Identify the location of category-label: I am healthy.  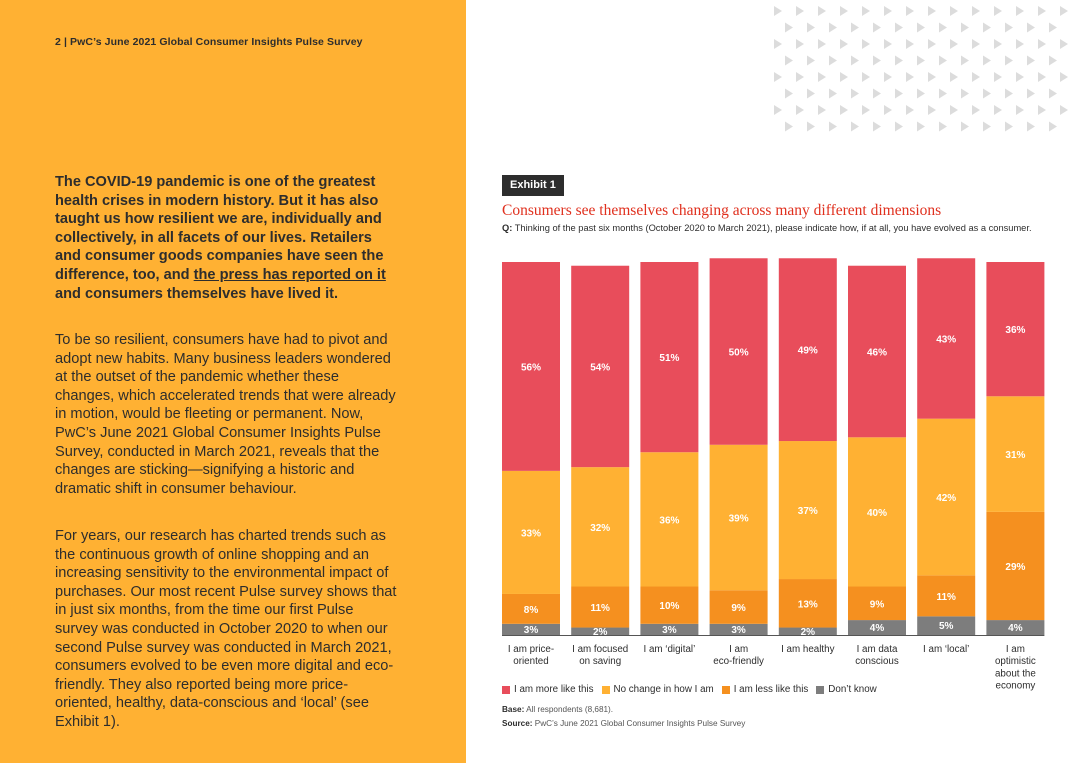
(807, 649).